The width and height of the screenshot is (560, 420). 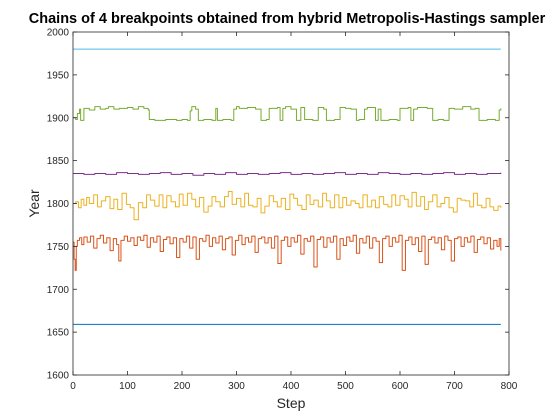 I want to click on x-tick-label: 700, so click(x=454, y=386).